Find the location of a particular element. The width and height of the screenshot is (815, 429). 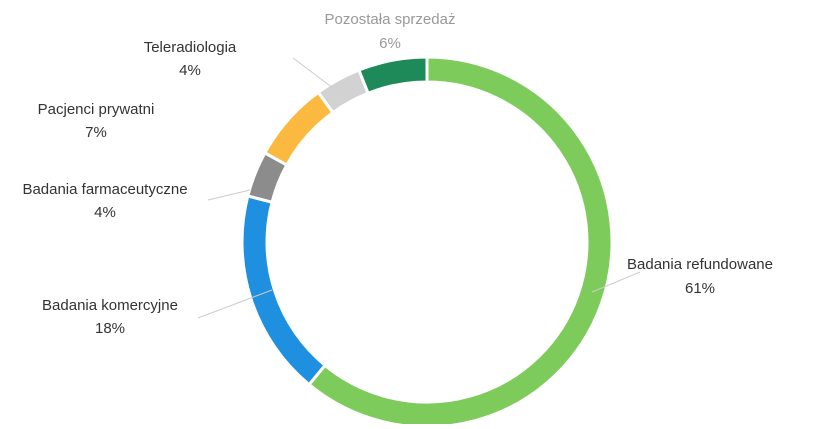

segment-label: Pozostała sprzedaż is located at coordinates (390, 19).